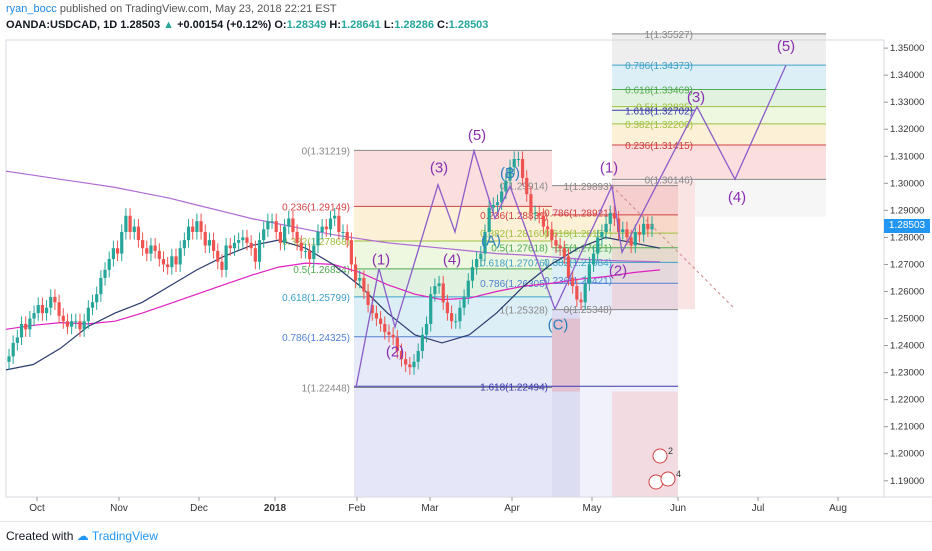  What do you see at coordinates (169, 25) in the screenshot?
I see `up-arrow-icon: ▲` at bounding box center [169, 25].